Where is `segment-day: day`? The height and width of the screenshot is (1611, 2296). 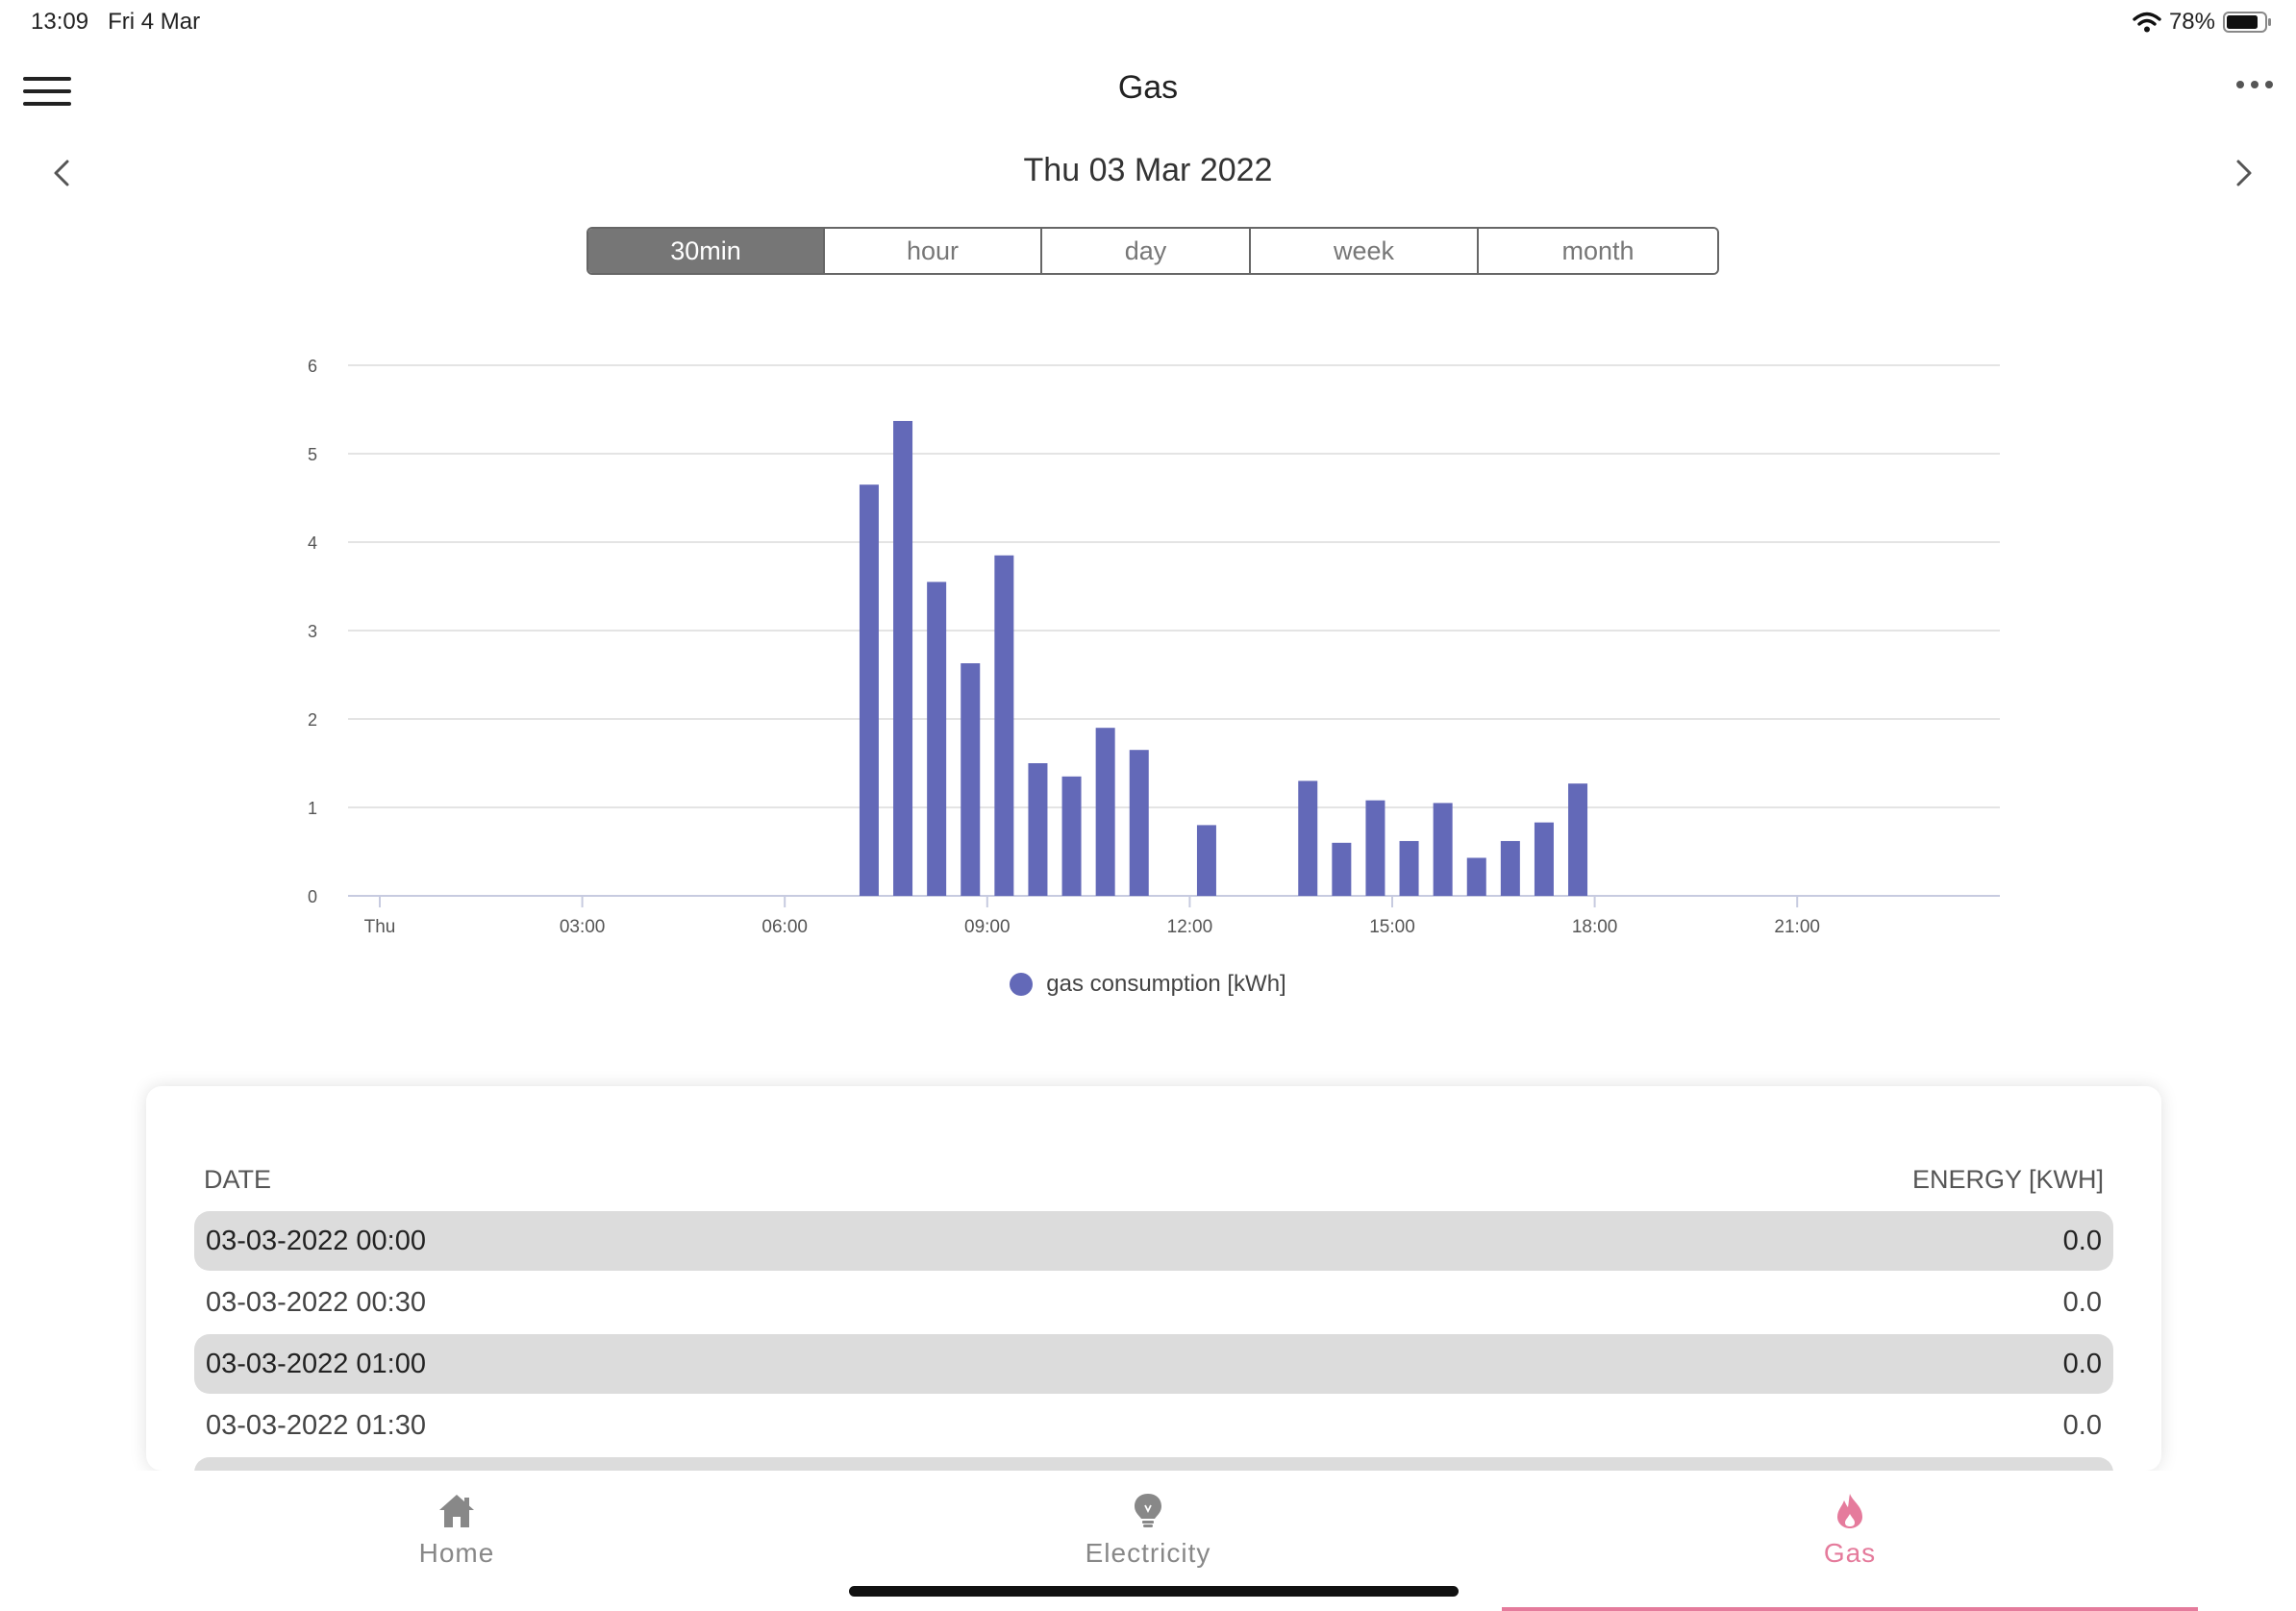
segment-day: day is located at coordinates (1146, 251).